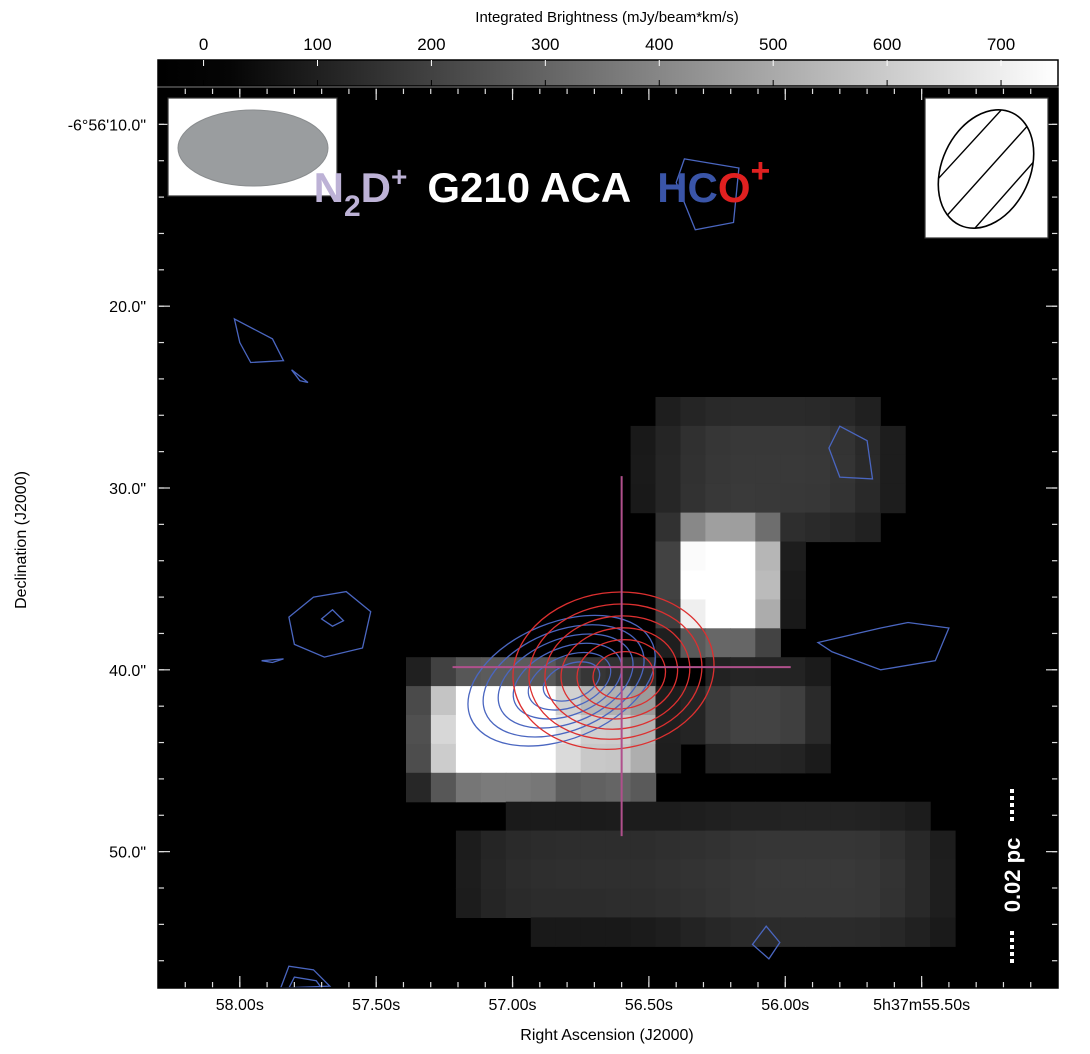  I want to click on n2d-superscript: +, so click(399, 176).